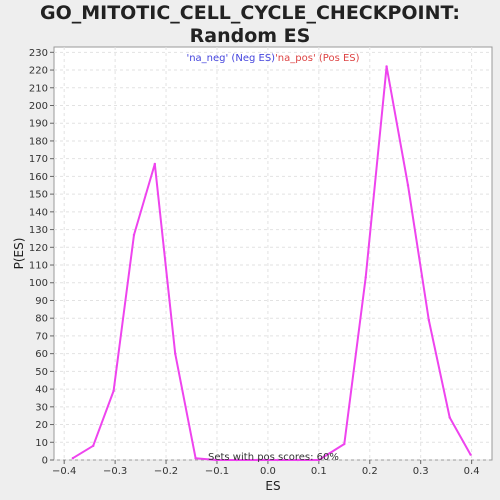 The image size is (500, 500). What do you see at coordinates (41, 425) in the screenshot?
I see `y-tick-label: 20` at bounding box center [41, 425].